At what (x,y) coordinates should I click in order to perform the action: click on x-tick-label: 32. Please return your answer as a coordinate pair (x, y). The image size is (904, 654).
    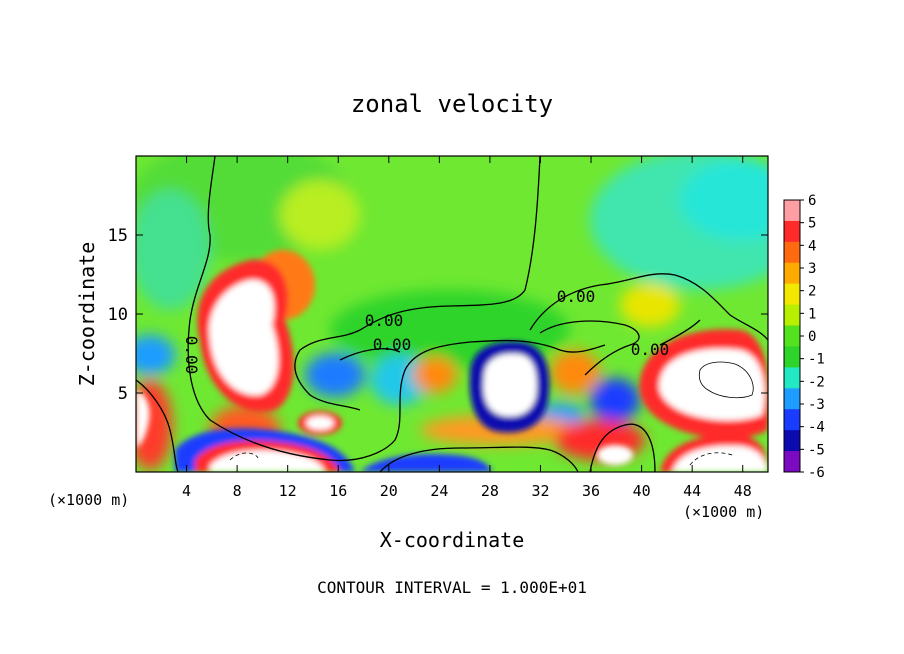
    Looking at the image, I should click on (540, 491).